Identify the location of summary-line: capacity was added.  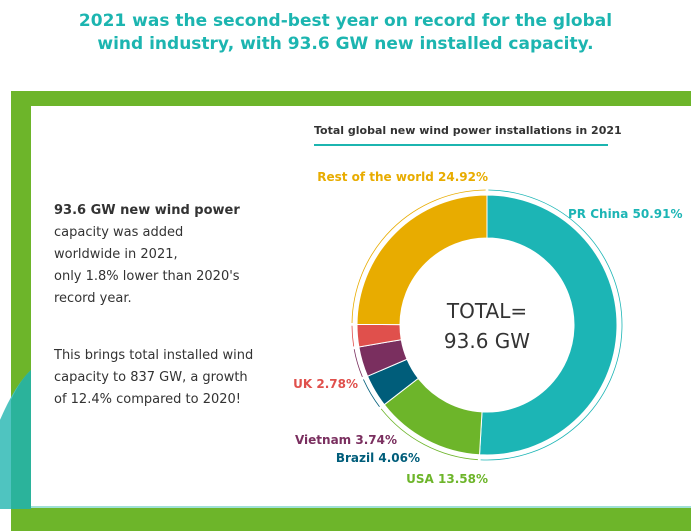
(119, 232).